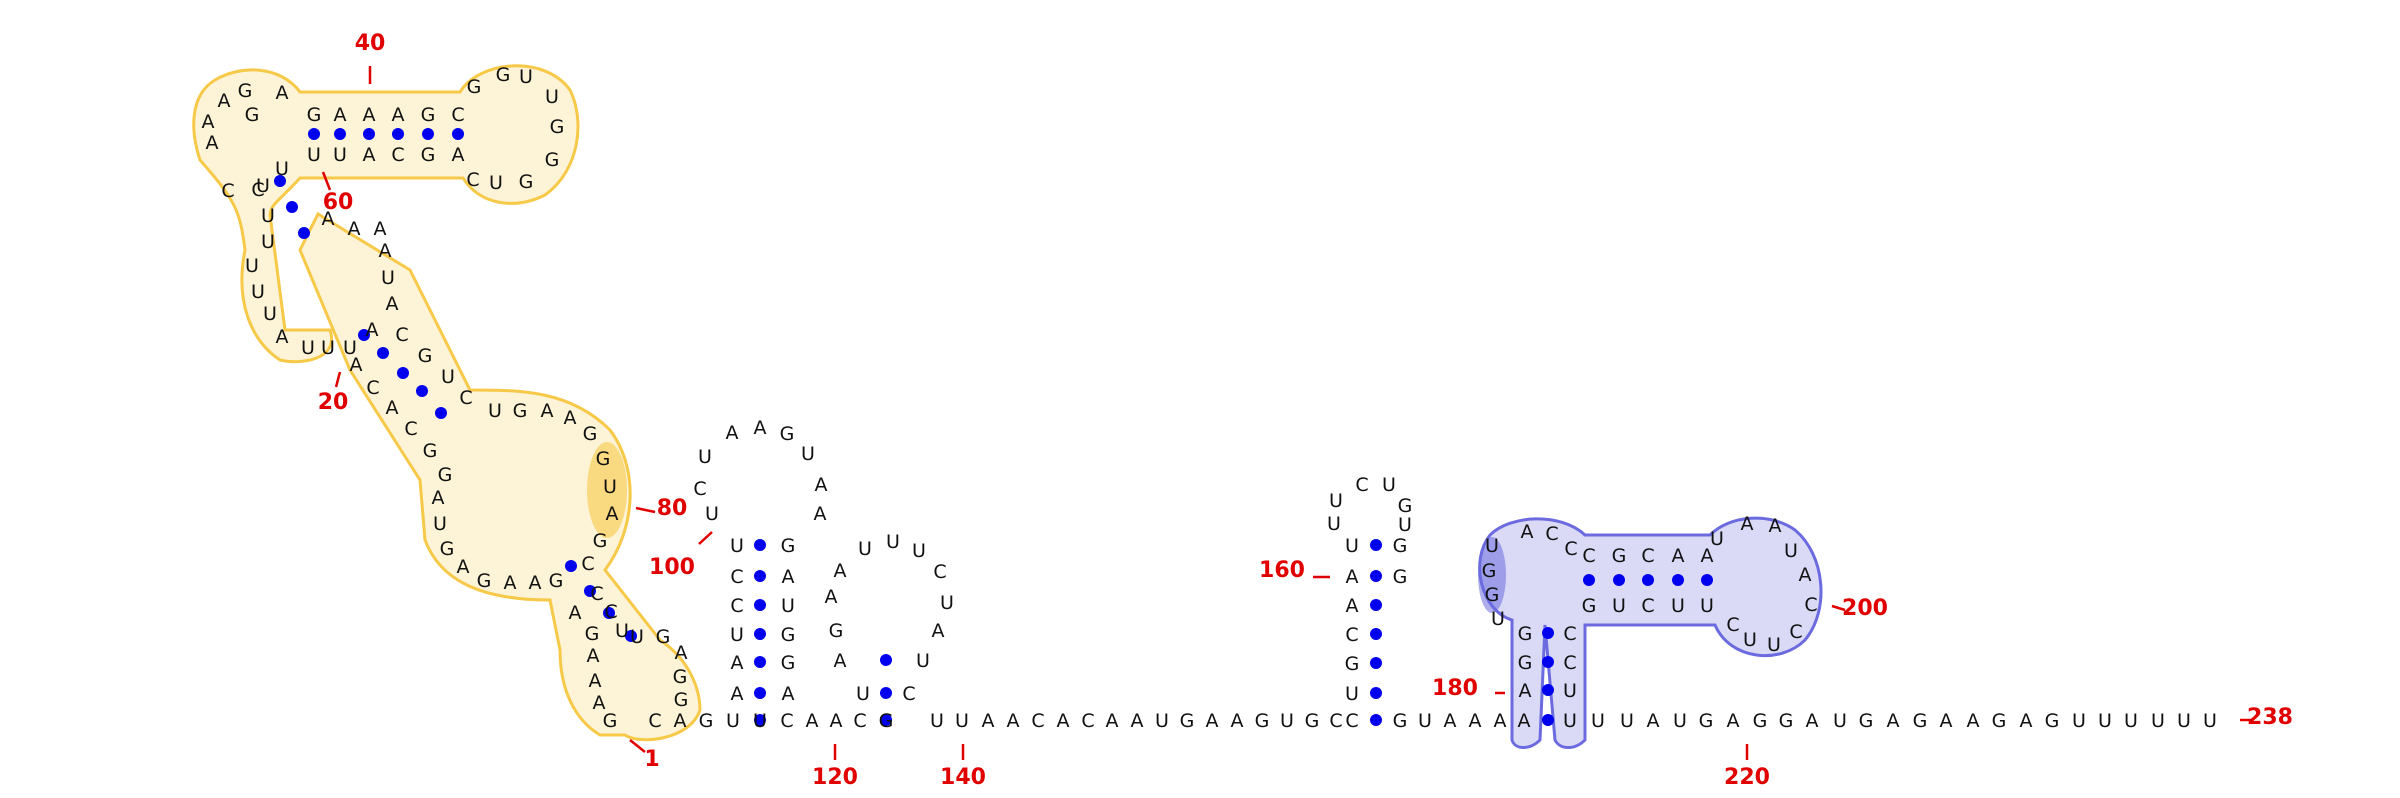 This screenshot has height=798, width=2400. Describe the element at coordinates (333, 402) in the screenshot. I see `position-label: 20` at that location.